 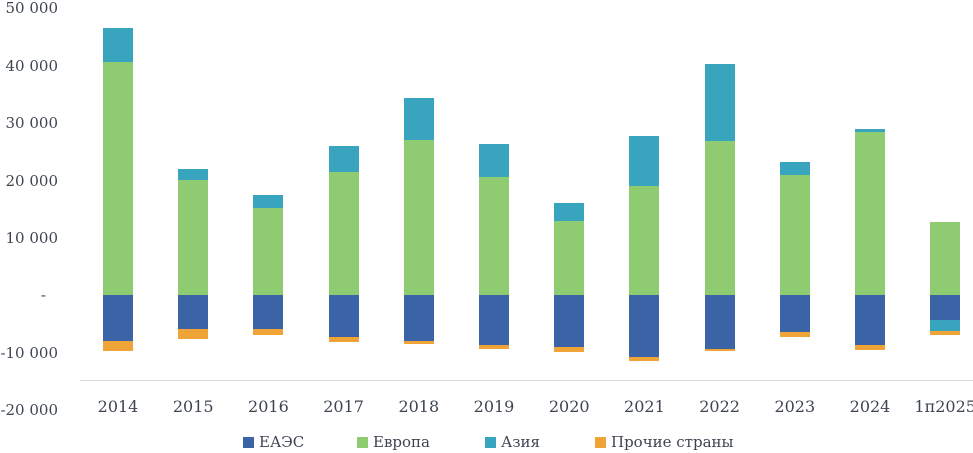 I want to click on bar-segment-eaes-2017, so click(x=343, y=316).